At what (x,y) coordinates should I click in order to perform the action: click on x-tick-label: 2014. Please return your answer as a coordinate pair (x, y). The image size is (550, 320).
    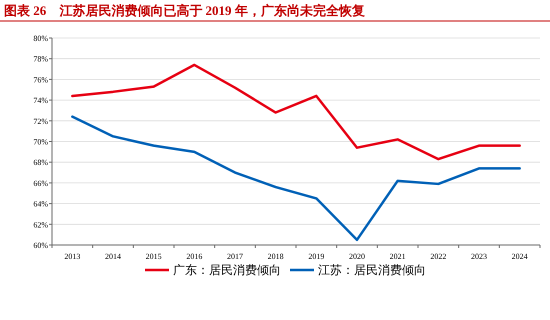
    Looking at the image, I should click on (113, 256).